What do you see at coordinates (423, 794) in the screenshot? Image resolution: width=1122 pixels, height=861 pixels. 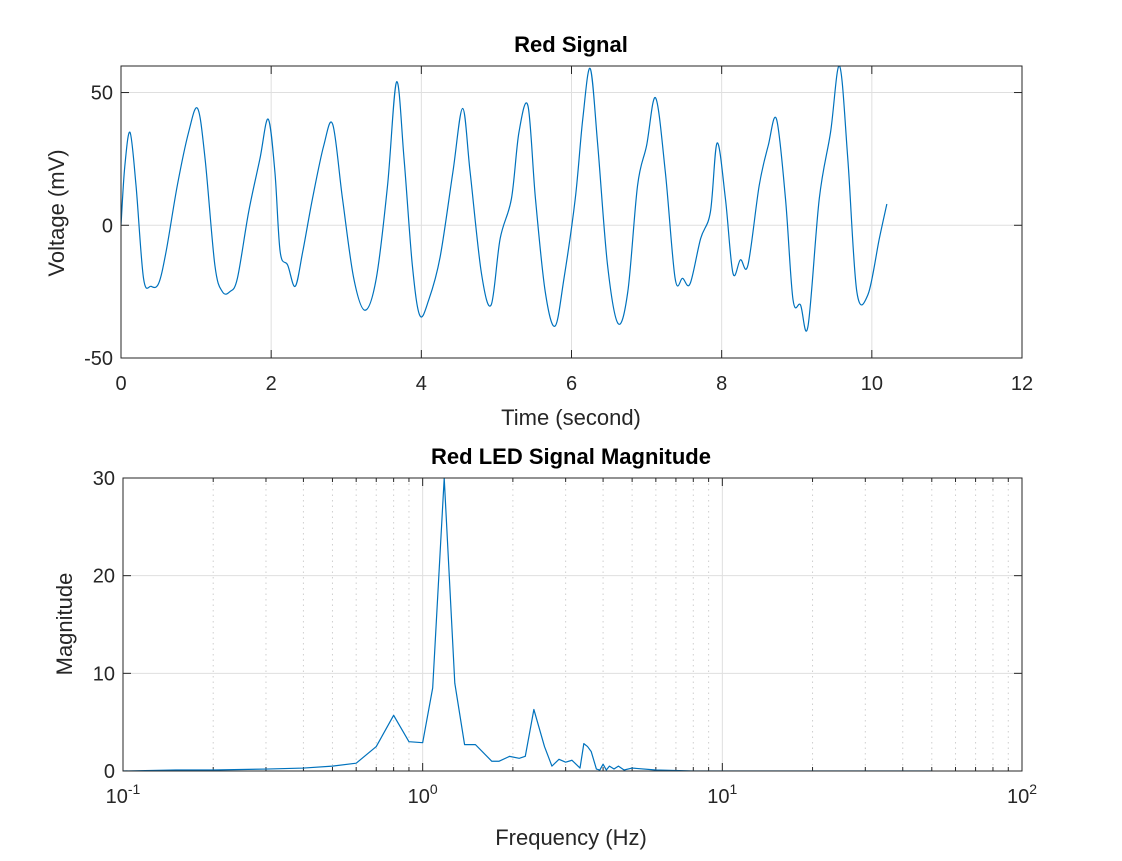 I see `x-tick-label: 10⁰` at bounding box center [423, 794].